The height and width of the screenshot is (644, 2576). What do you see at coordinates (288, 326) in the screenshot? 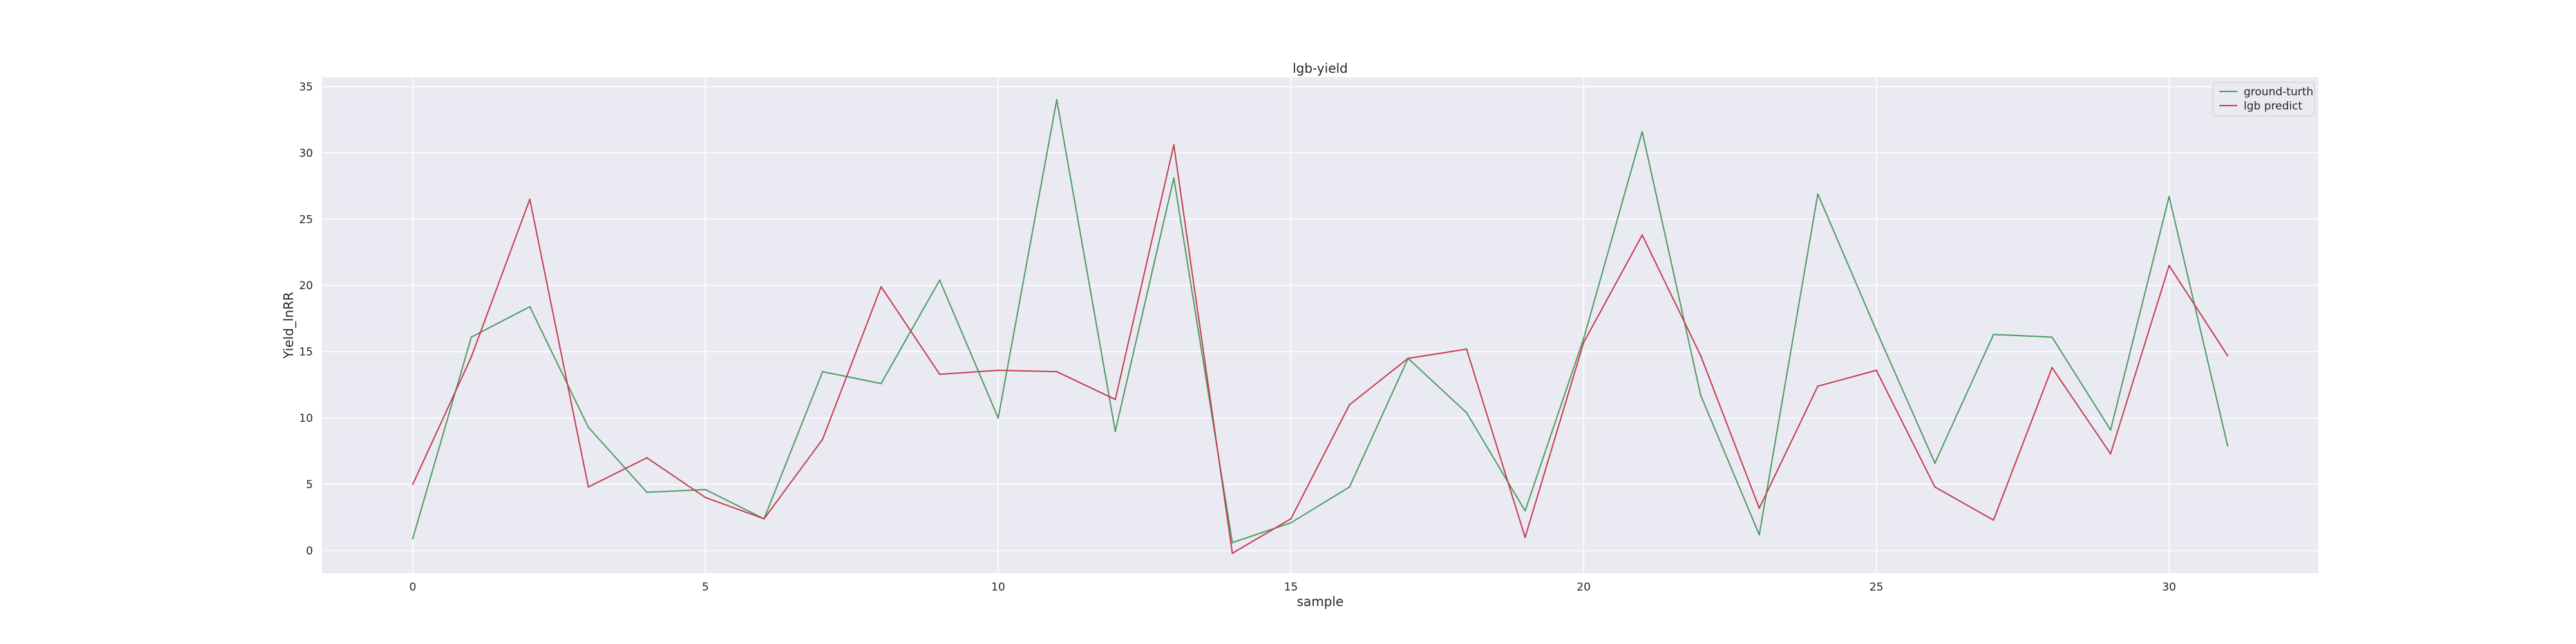
I see `y-axis-title: Yield_lnRR` at bounding box center [288, 326].